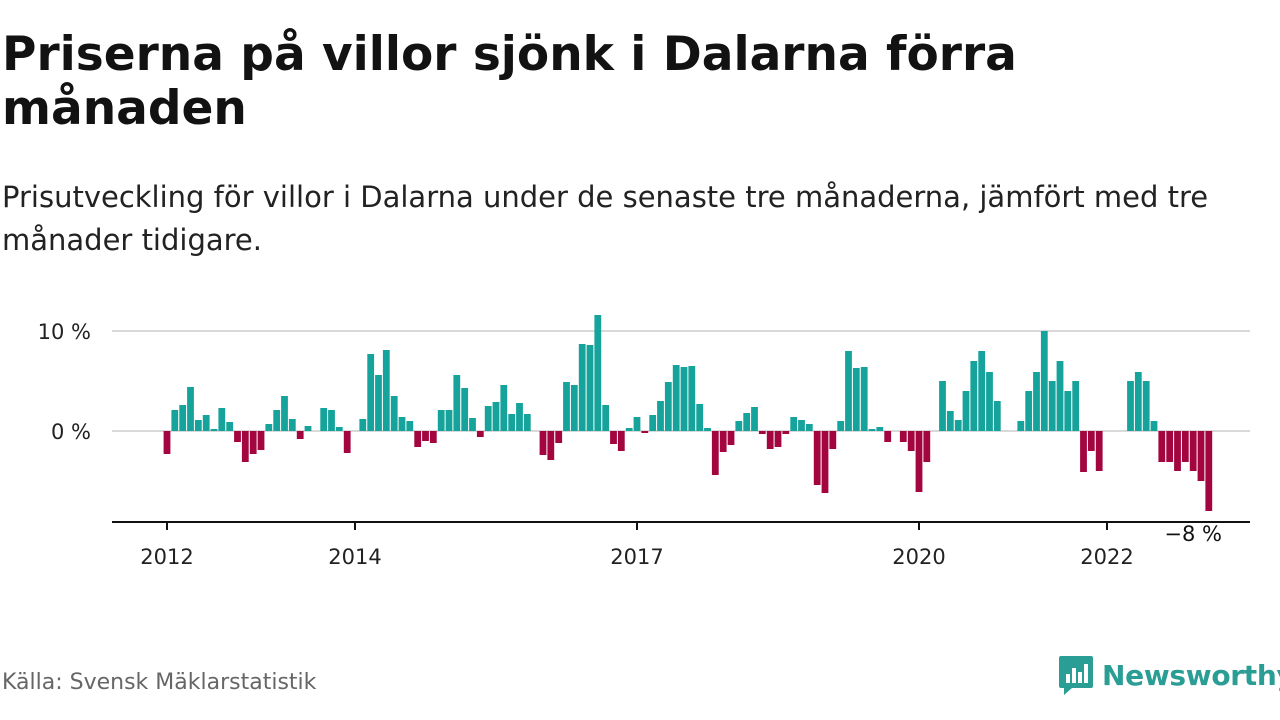  I want to click on y-tick-label: 0 %, so click(71, 432).